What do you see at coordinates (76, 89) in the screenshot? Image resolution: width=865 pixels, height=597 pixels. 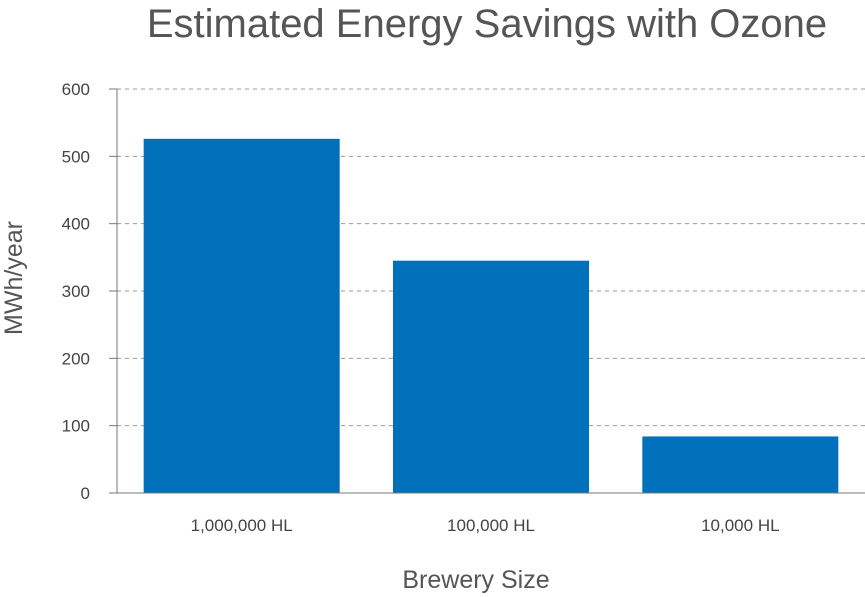 I see `y-tick-label-600: 600` at bounding box center [76, 89].